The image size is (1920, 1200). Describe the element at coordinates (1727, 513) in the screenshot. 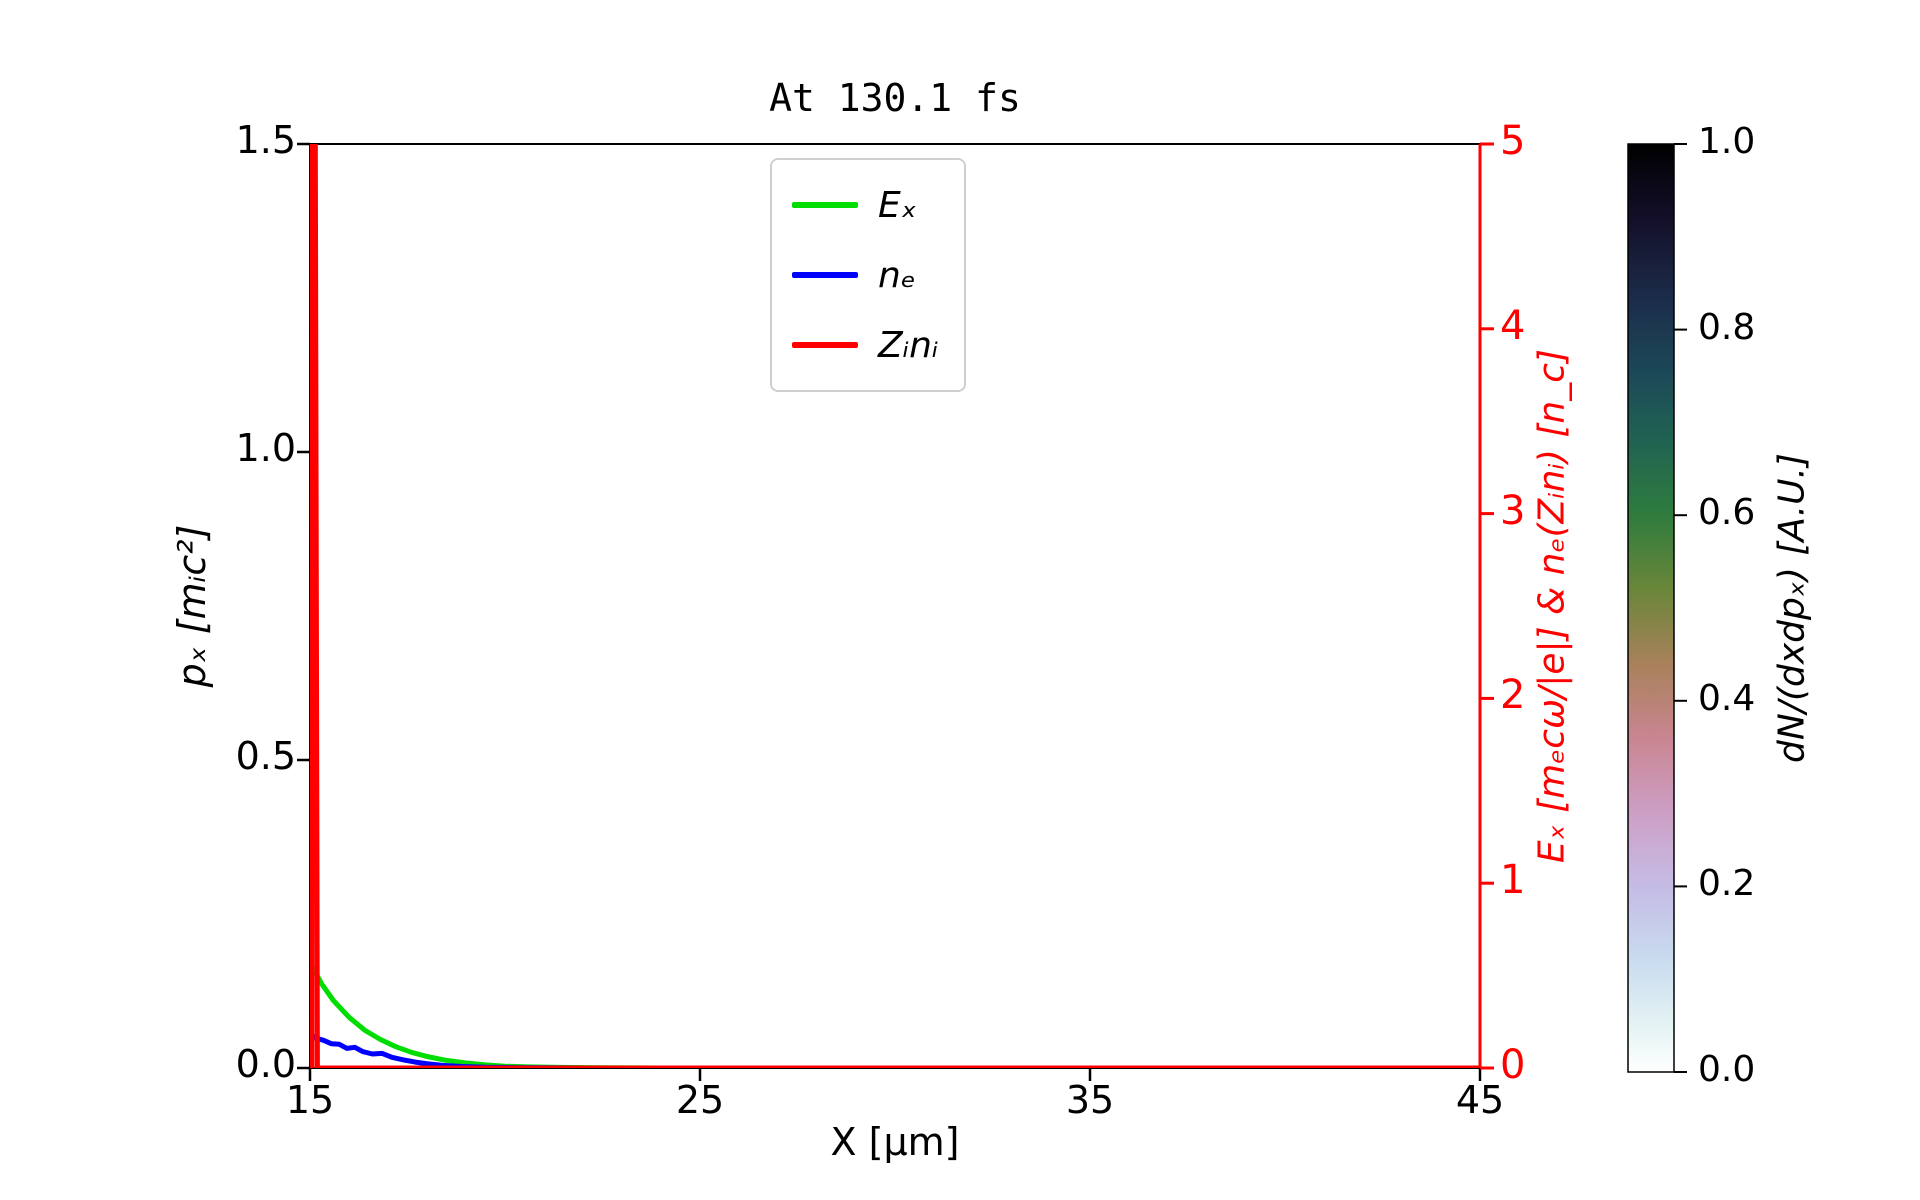

I see `colorbar-tick-label: 0.6` at that location.